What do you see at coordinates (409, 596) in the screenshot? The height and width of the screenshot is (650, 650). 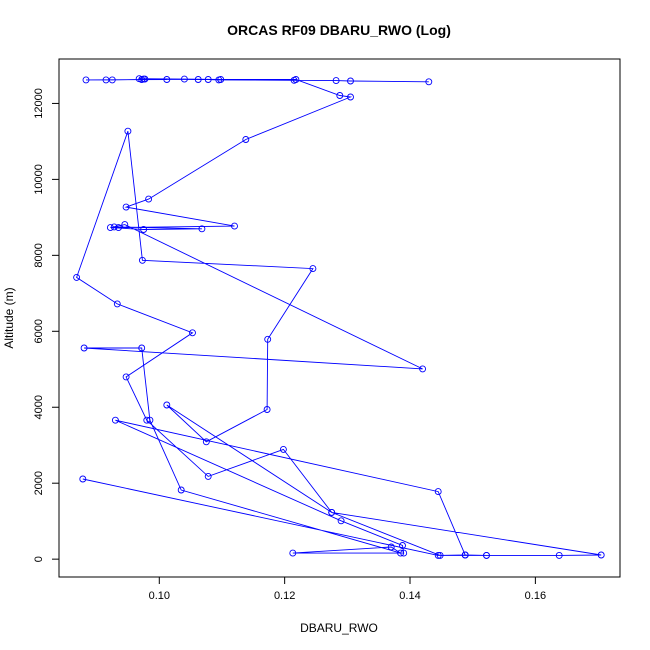 I see `x-tick-label: 0.14` at bounding box center [409, 596].